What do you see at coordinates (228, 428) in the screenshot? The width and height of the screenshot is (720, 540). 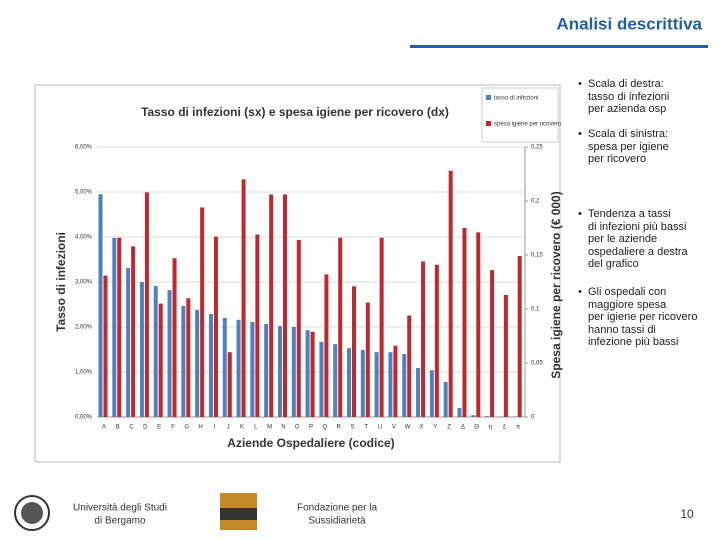 I see `x-tick-label: J` at bounding box center [228, 428].